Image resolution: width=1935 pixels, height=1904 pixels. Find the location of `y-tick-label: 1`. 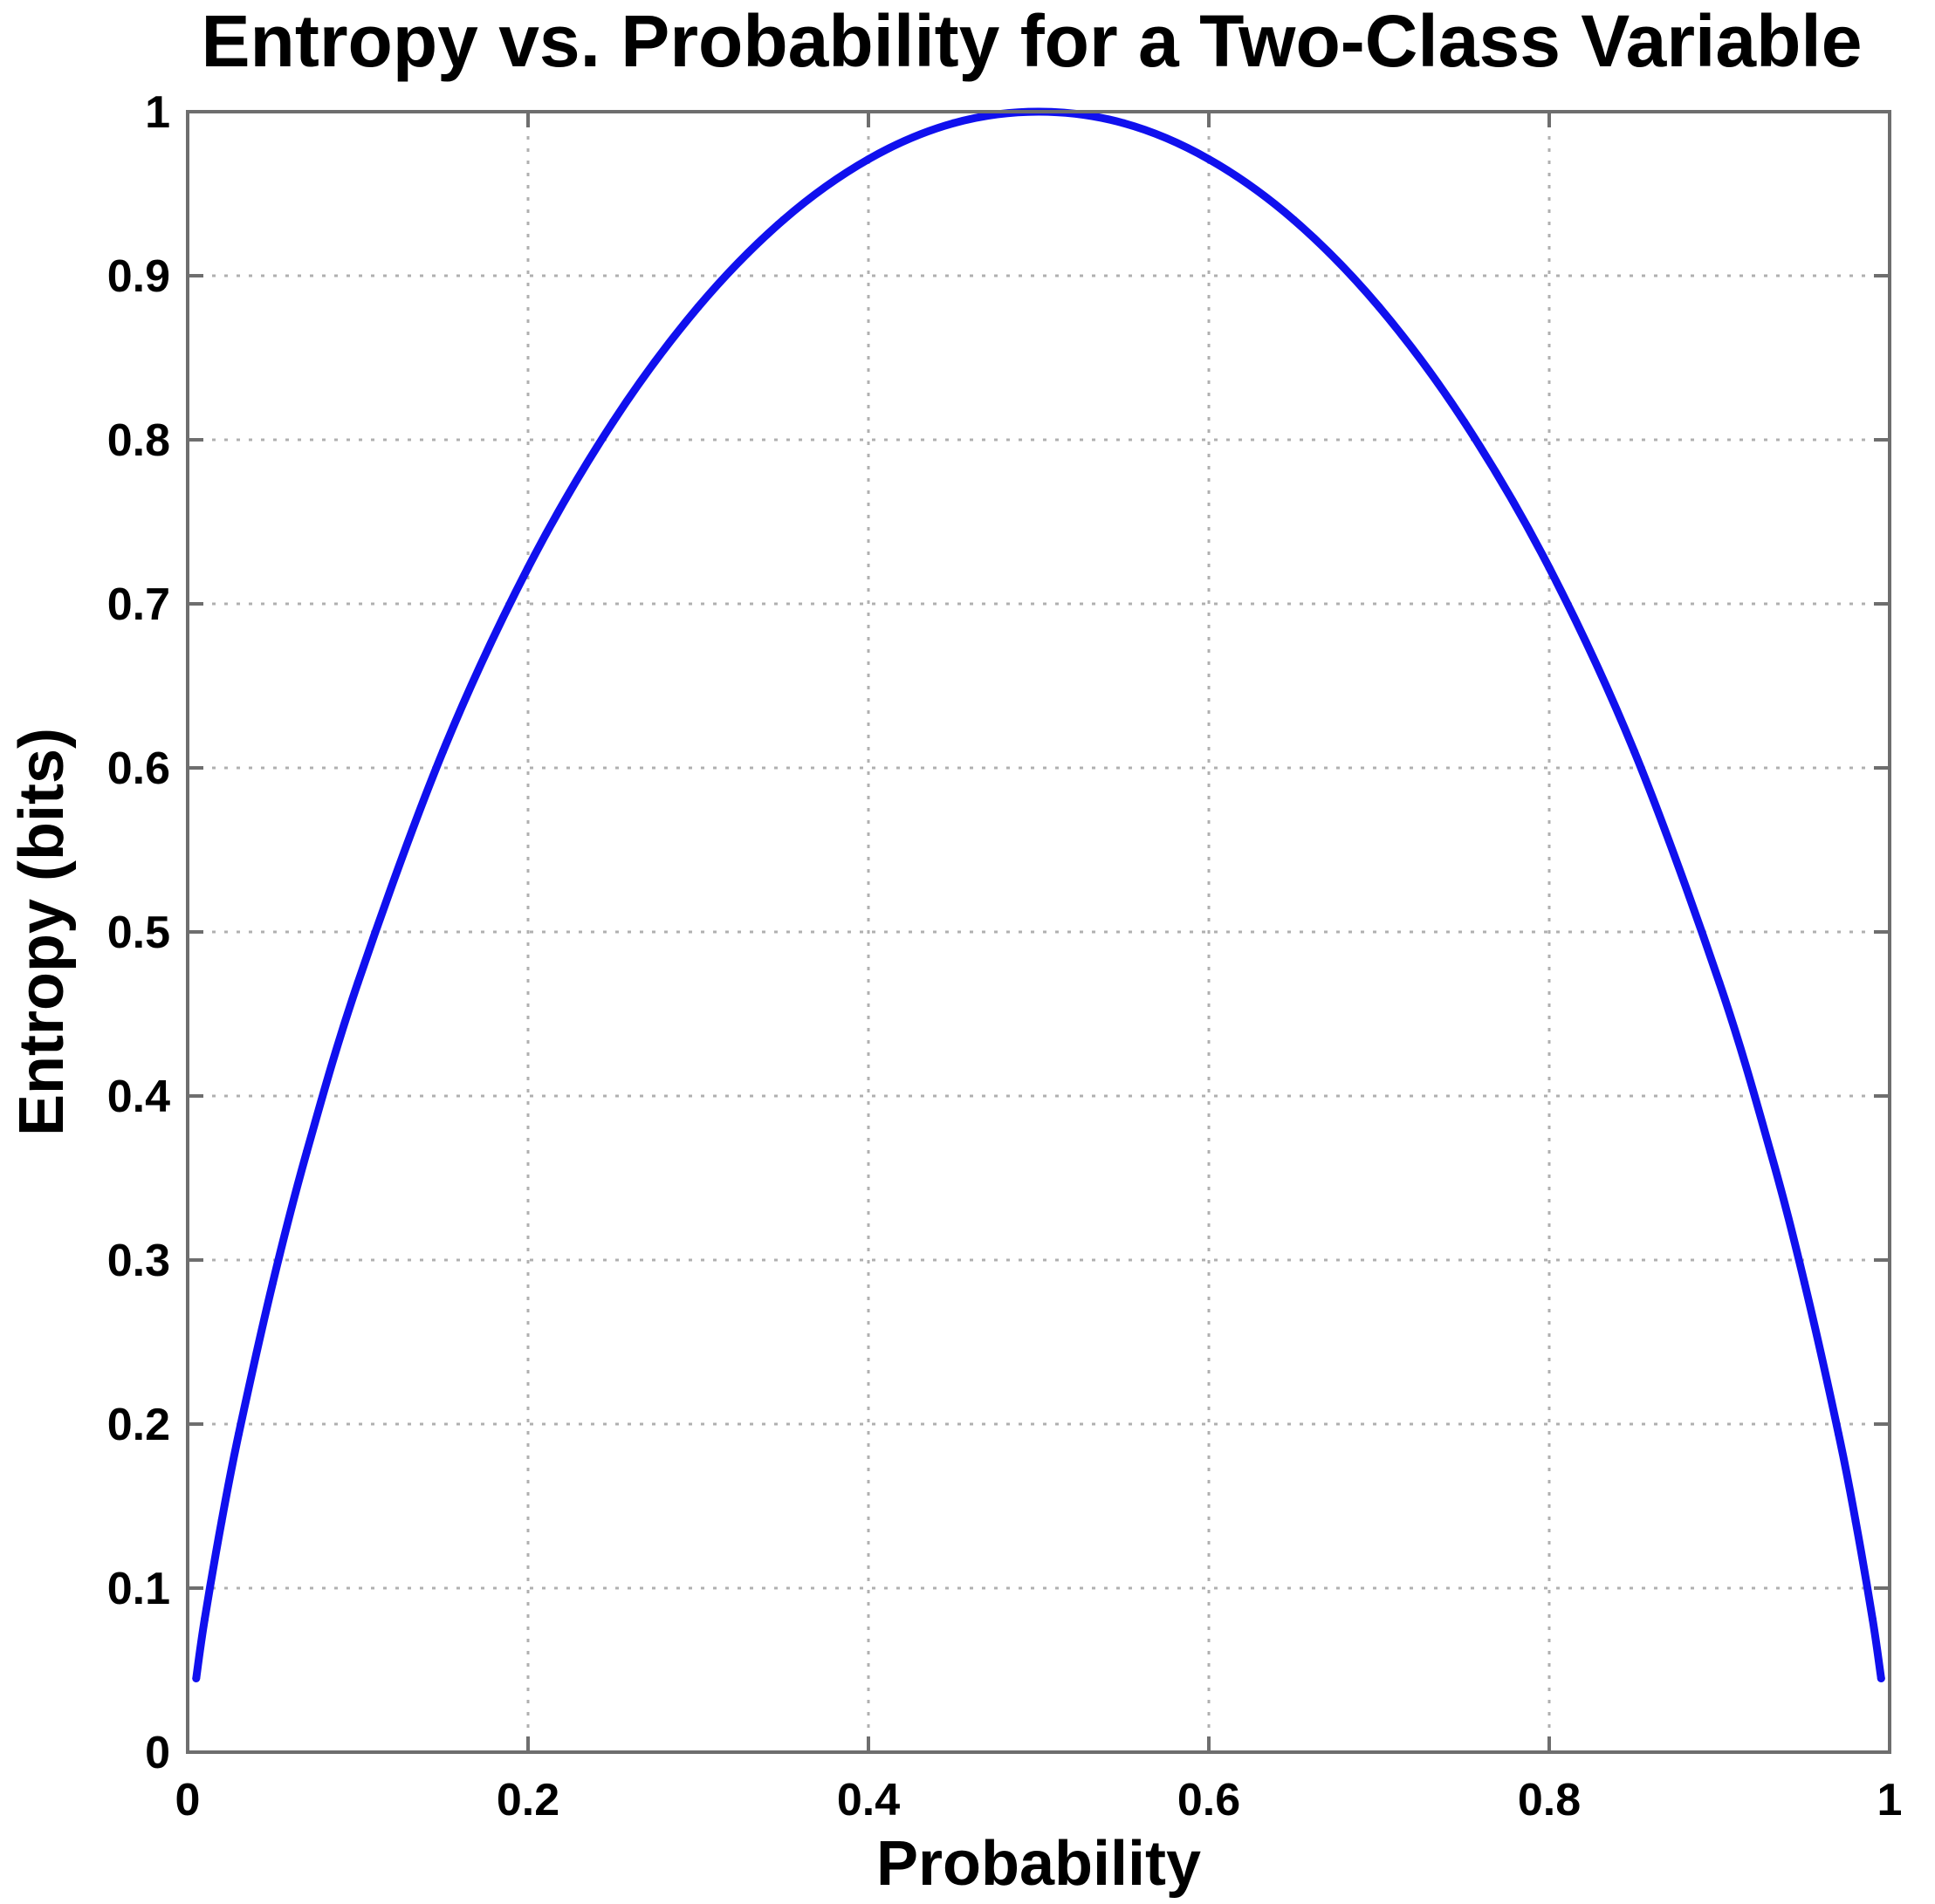

y-tick-label: 1 is located at coordinates (157, 112).